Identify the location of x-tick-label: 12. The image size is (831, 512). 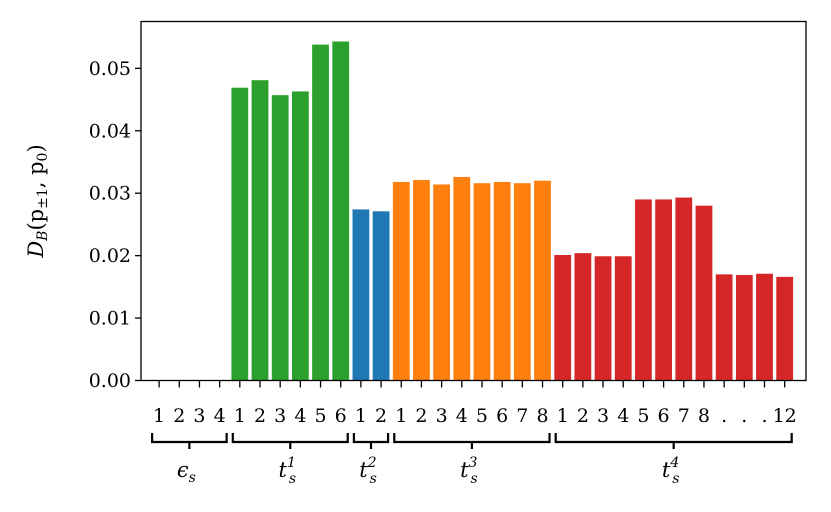
(785, 416).